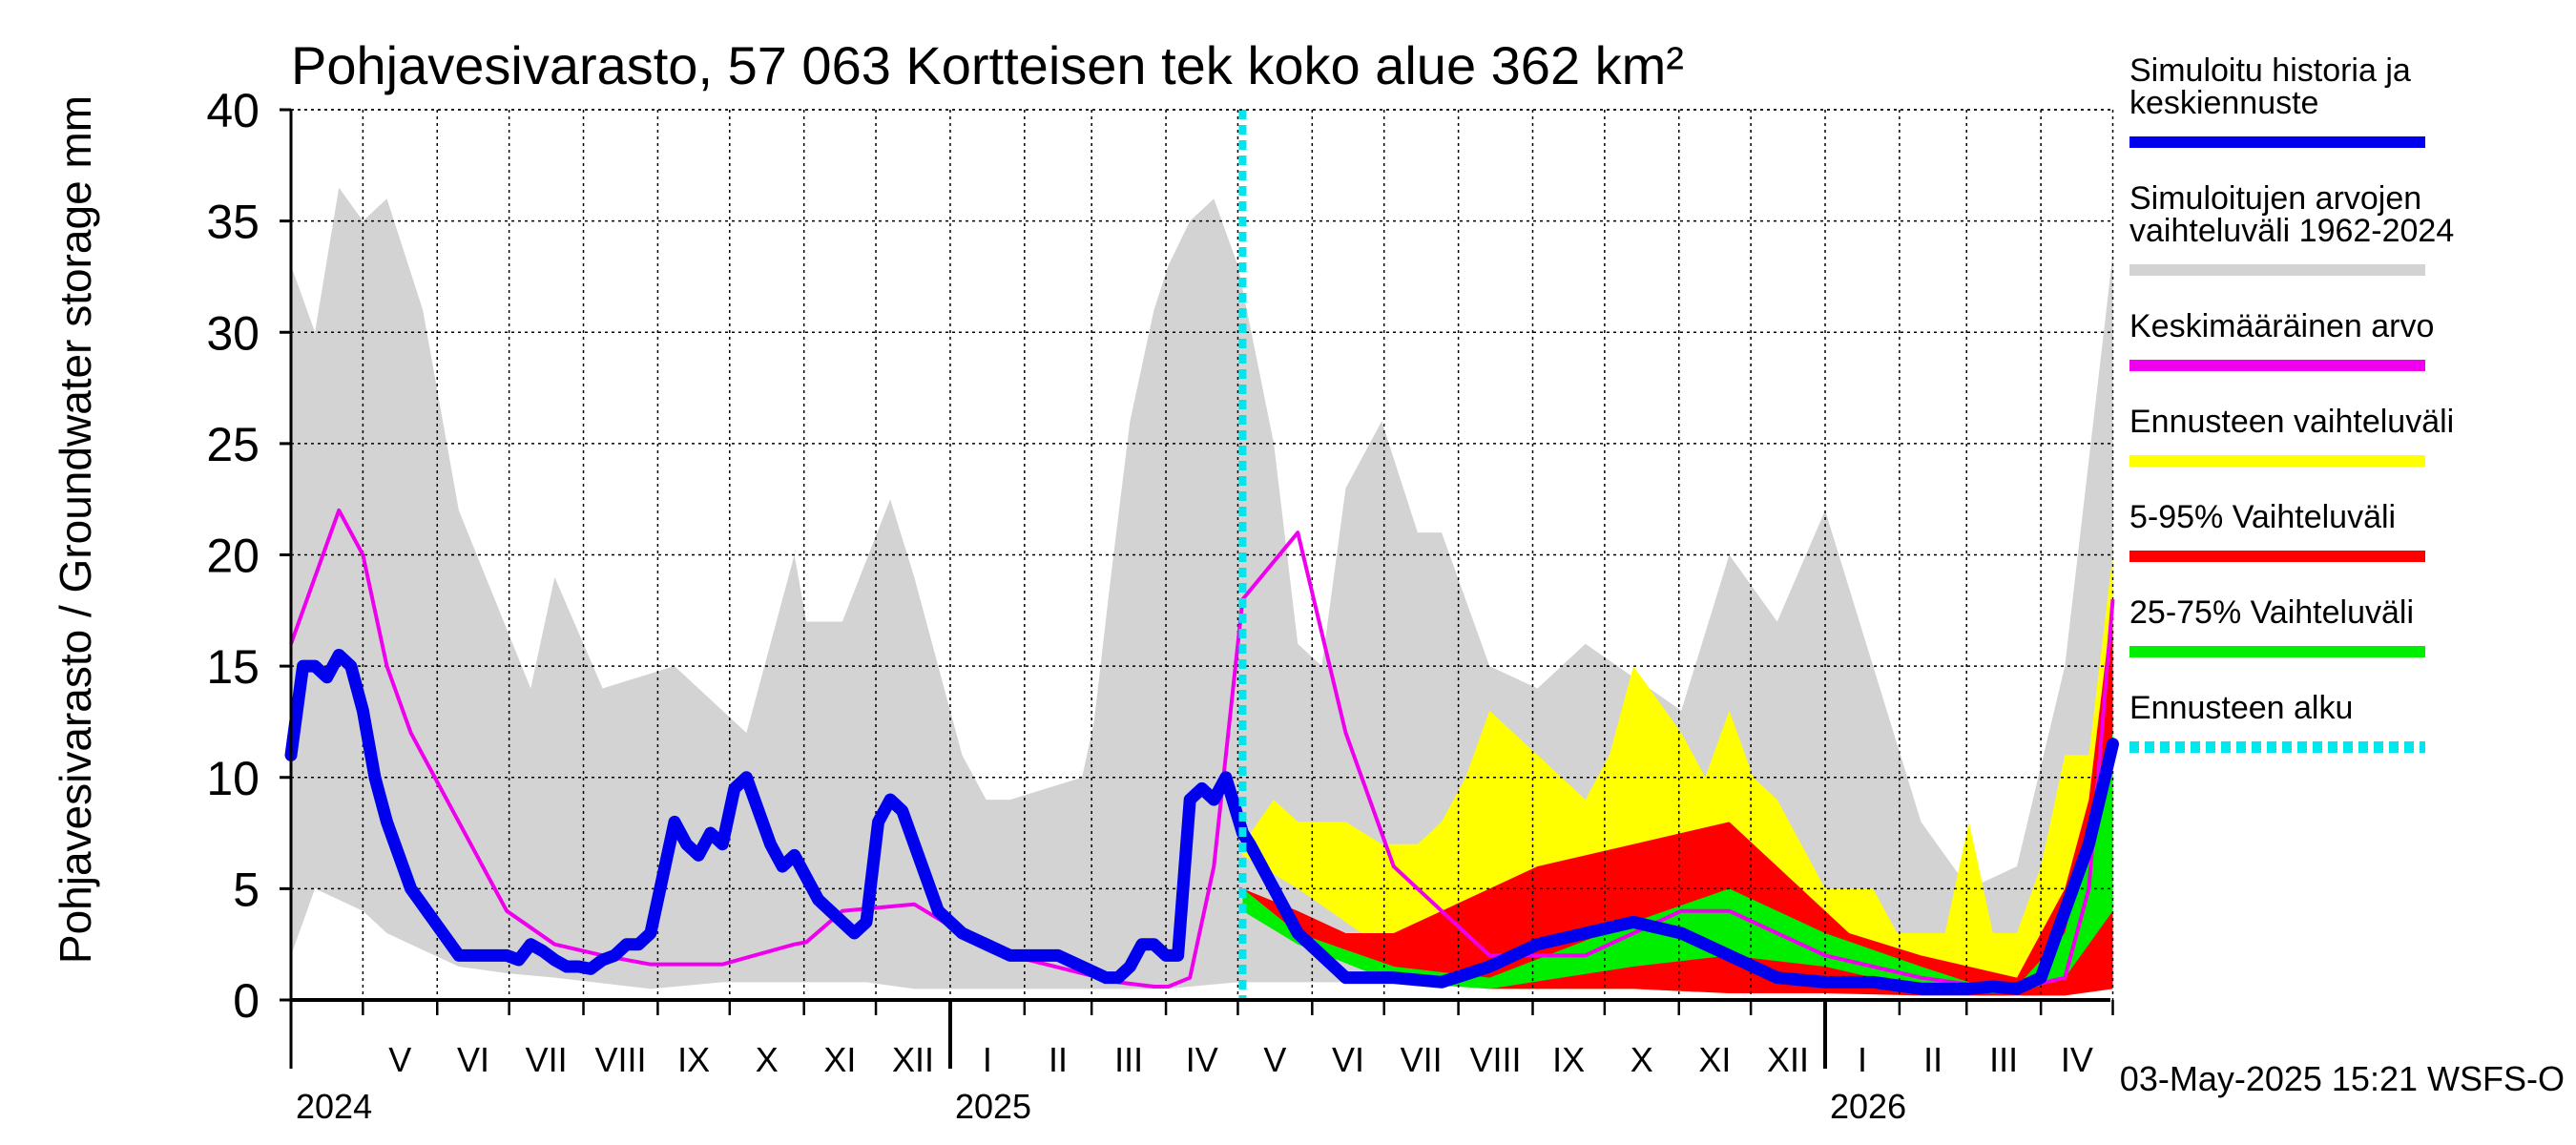  Describe the element at coordinates (233, 667) in the screenshot. I see `y-tick-label: 15` at that location.